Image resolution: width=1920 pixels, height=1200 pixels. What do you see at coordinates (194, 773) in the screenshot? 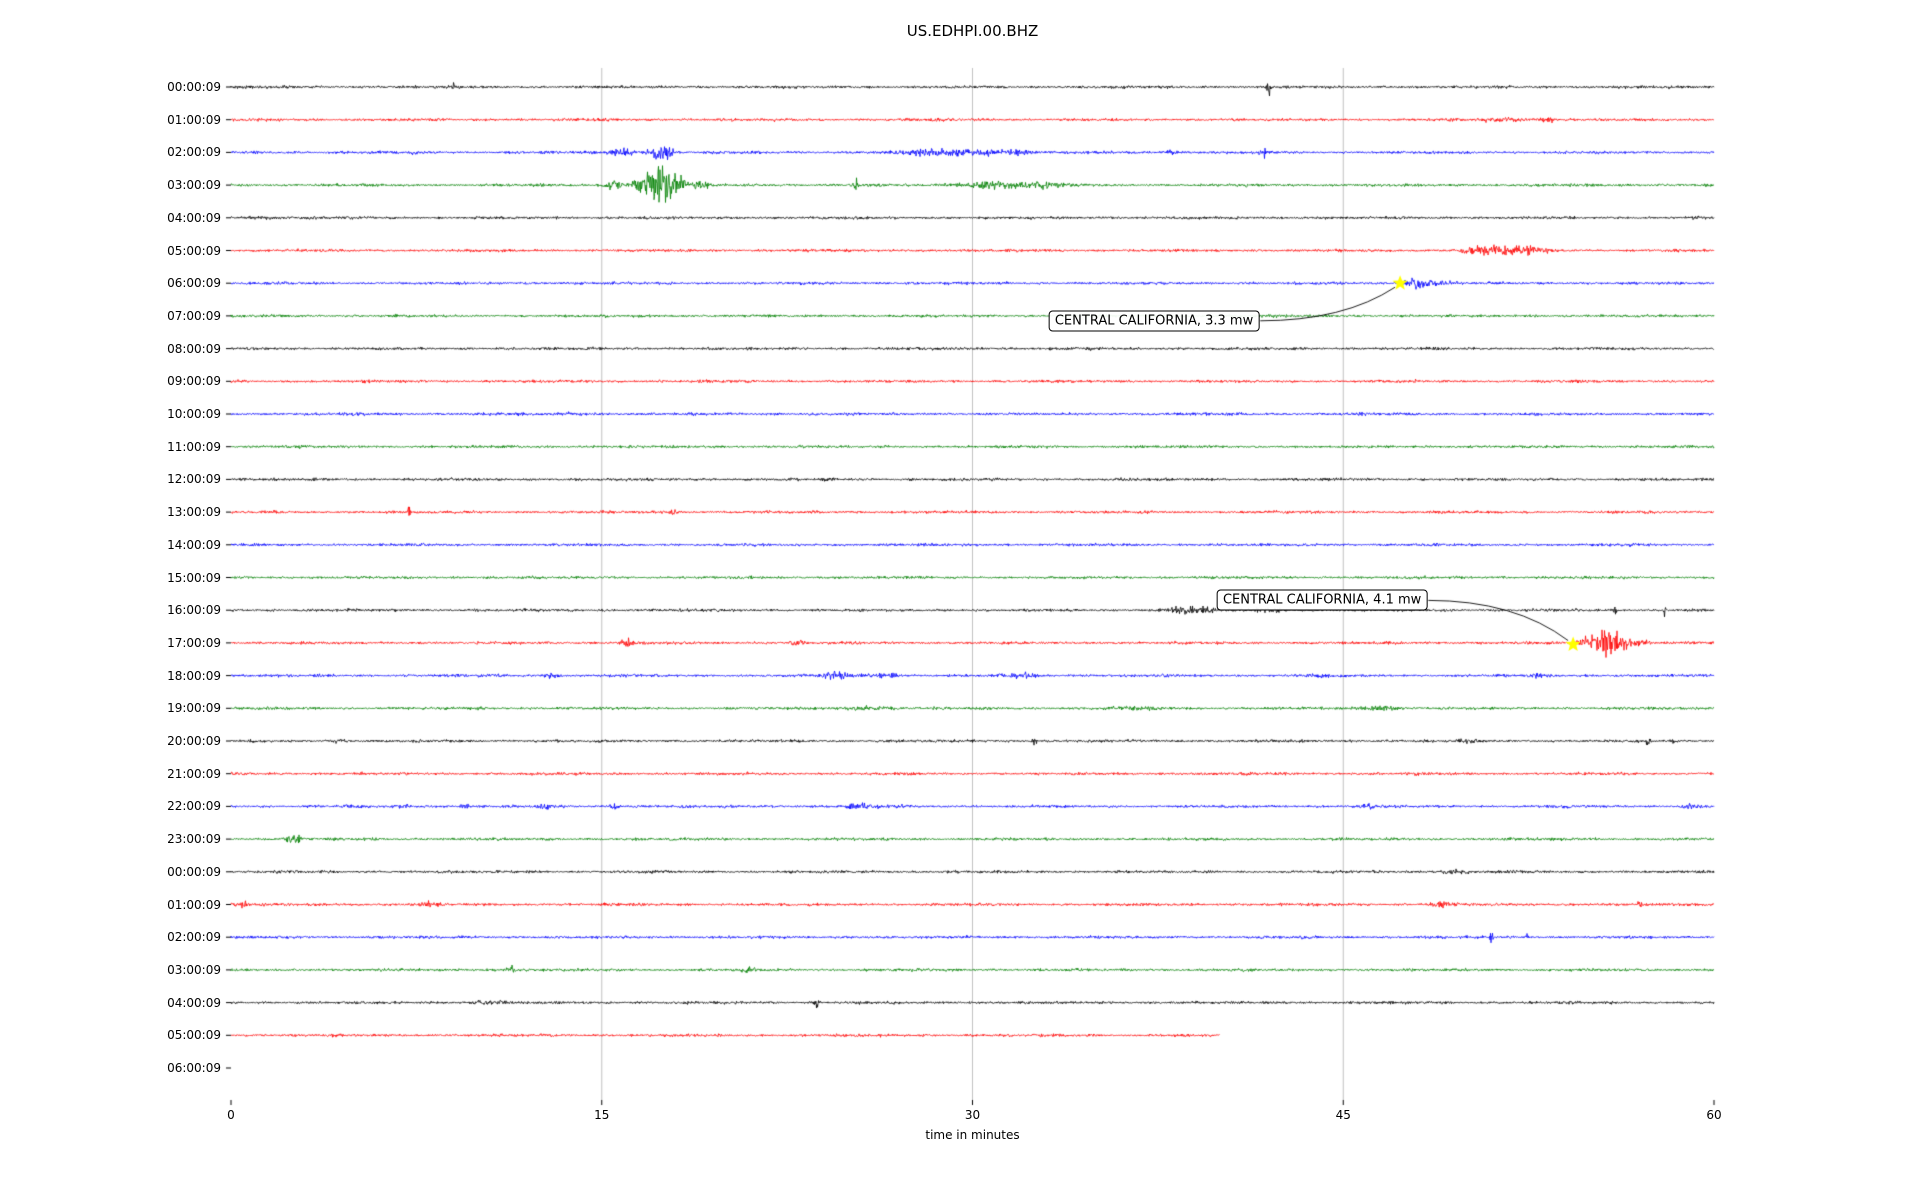
I see `y-tick-label: 21:00:09` at bounding box center [194, 773].